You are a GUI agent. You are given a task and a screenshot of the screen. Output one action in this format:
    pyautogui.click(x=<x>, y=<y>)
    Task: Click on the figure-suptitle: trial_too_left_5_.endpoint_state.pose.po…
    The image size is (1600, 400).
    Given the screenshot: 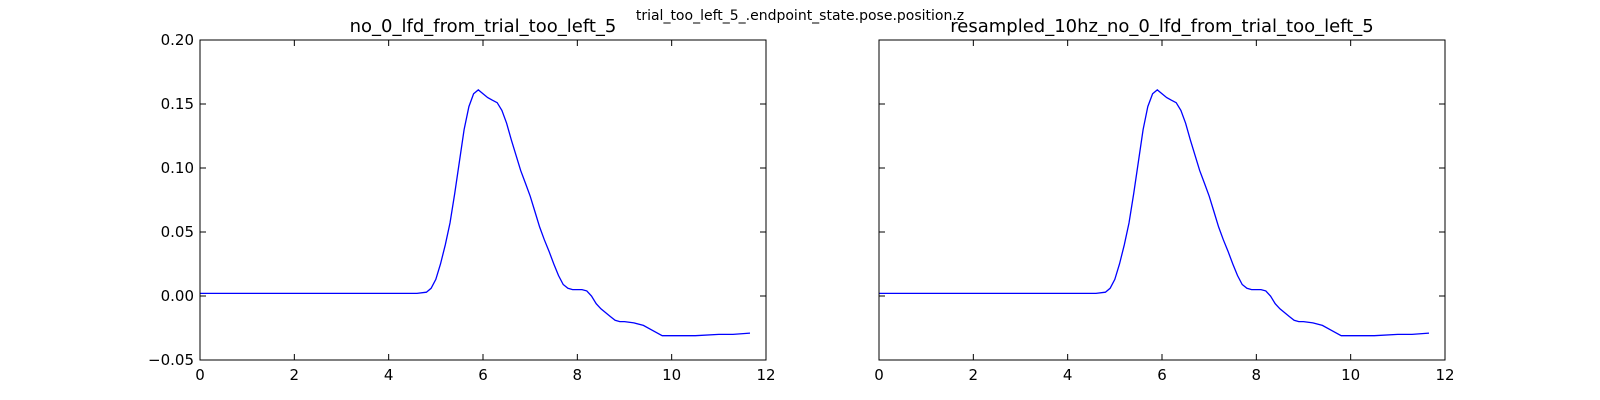 What is the action you would take?
    pyautogui.click(x=800, y=16)
    